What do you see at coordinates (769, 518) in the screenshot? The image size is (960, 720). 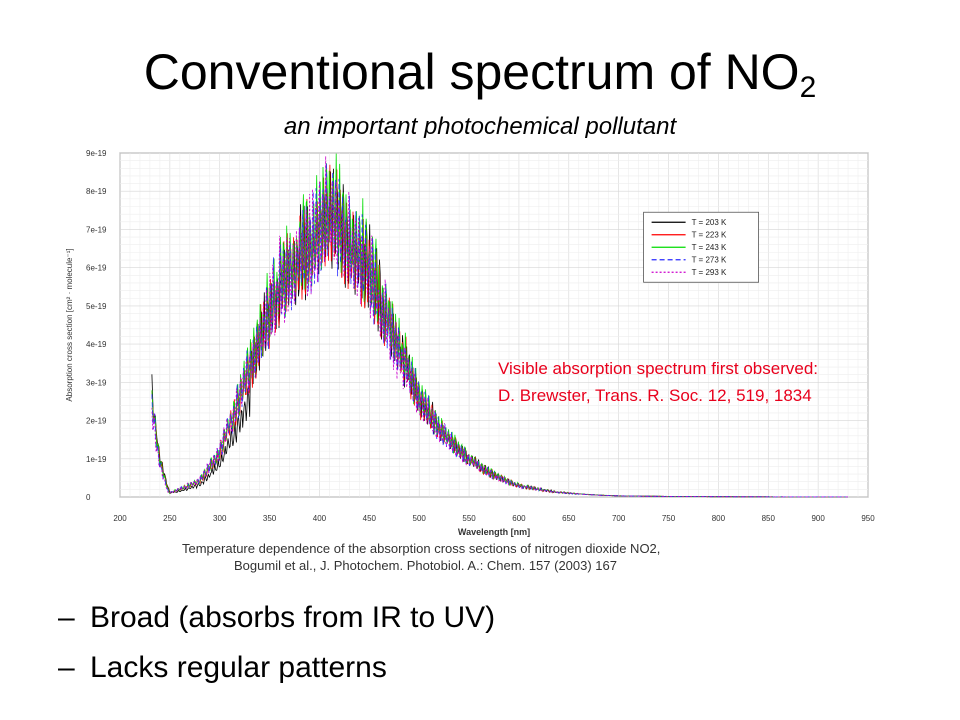 I see `x-tick-label: 850` at bounding box center [769, 518].